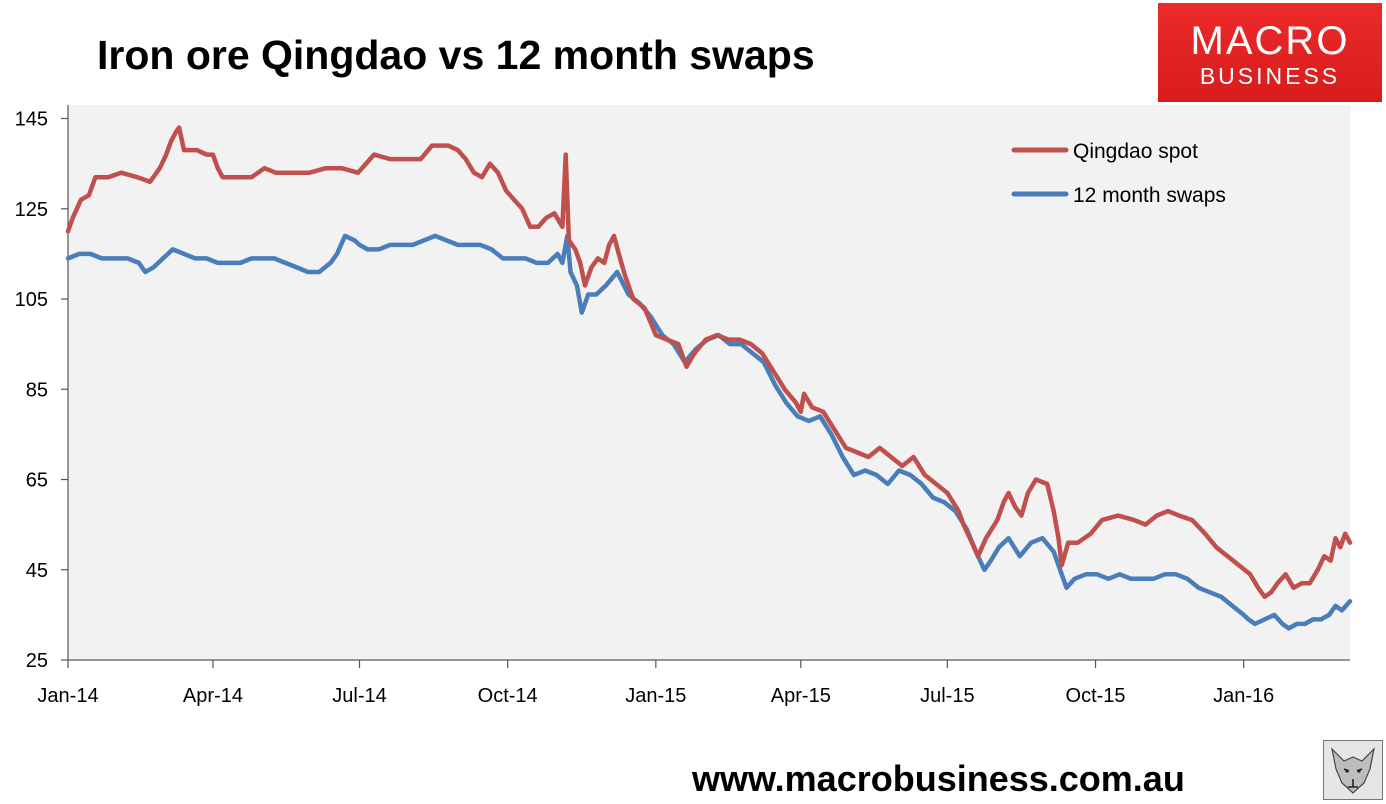 The image size is (1386, 804). Describe the element at coordinates (947, 696) in the screenshot. I see `x-tick-label: Jul-15` at that location.